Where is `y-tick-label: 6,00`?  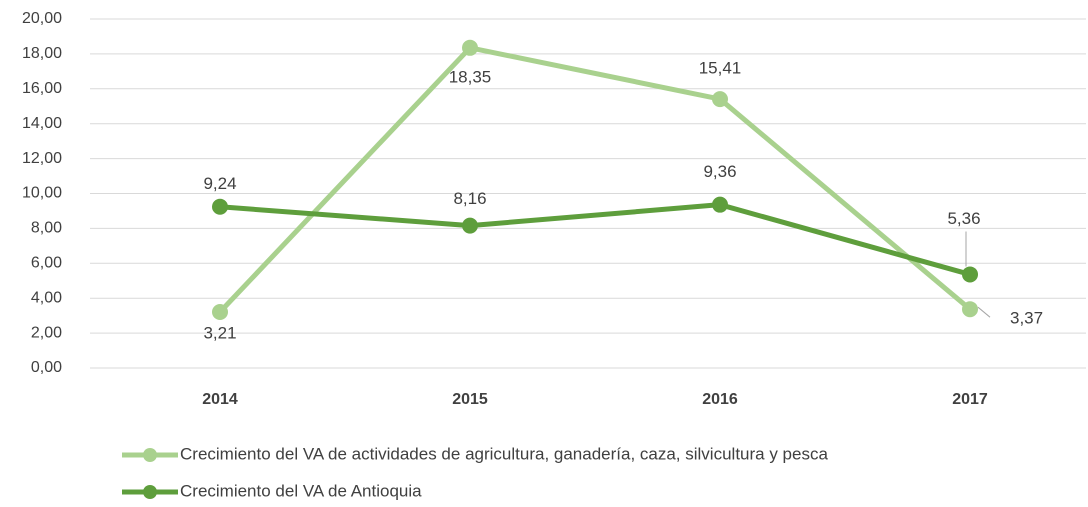
y-tick-label: 6,00 is located at coordinates (46, 263).